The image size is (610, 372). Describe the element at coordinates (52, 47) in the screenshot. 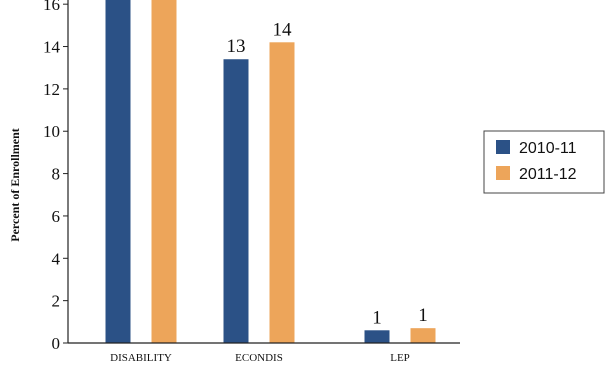

I see `y-tick-label: 14` at that location.